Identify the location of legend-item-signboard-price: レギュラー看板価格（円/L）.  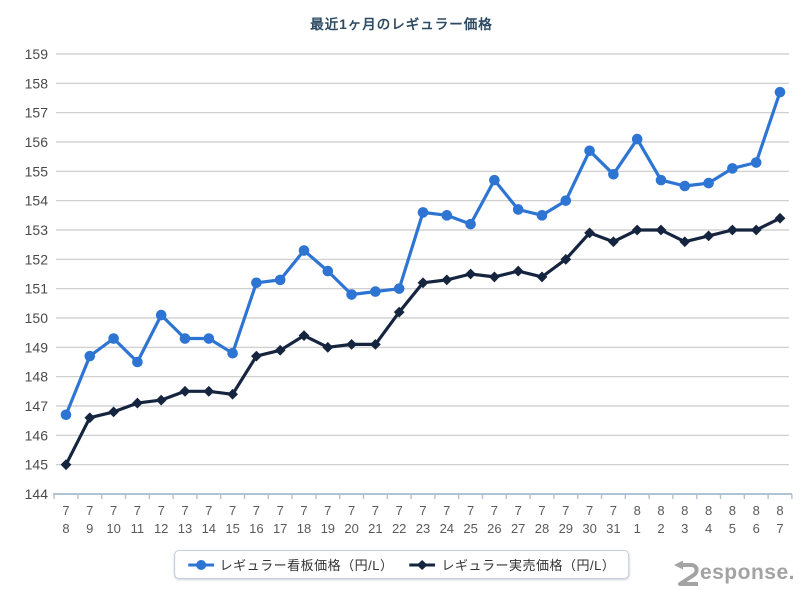
(290, 564).